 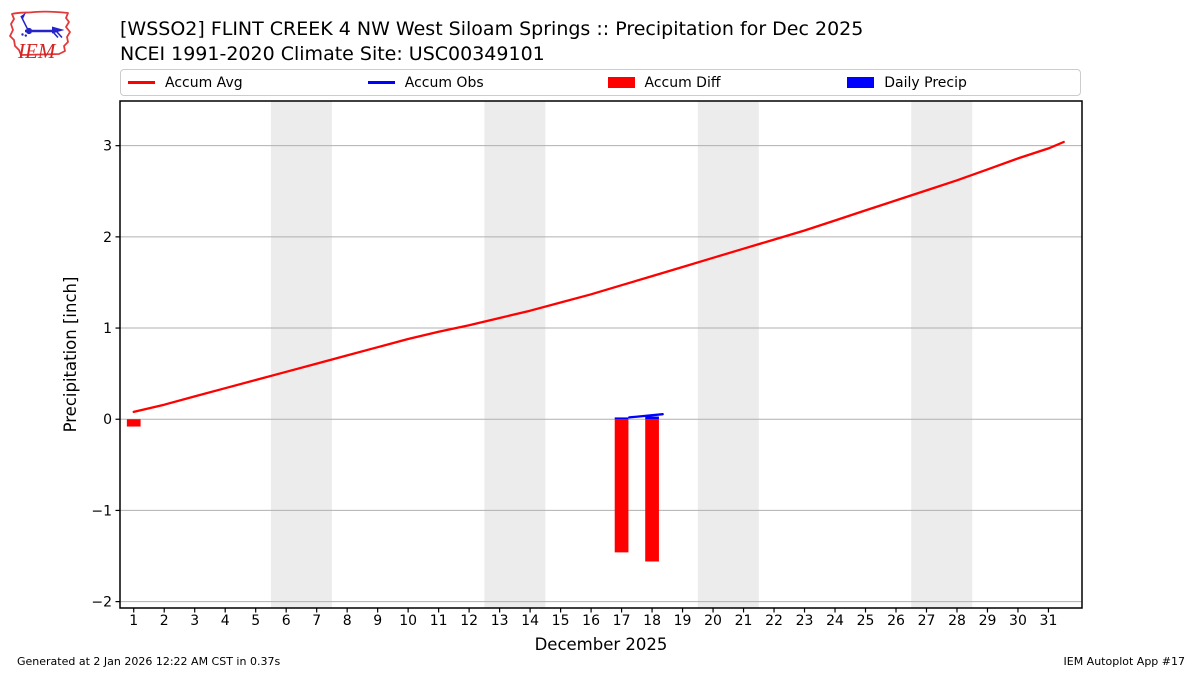 What do you see at coordinates (652, 621) in the screenshot?
I see `svg-text: 18` at bounding box center [652, 621].